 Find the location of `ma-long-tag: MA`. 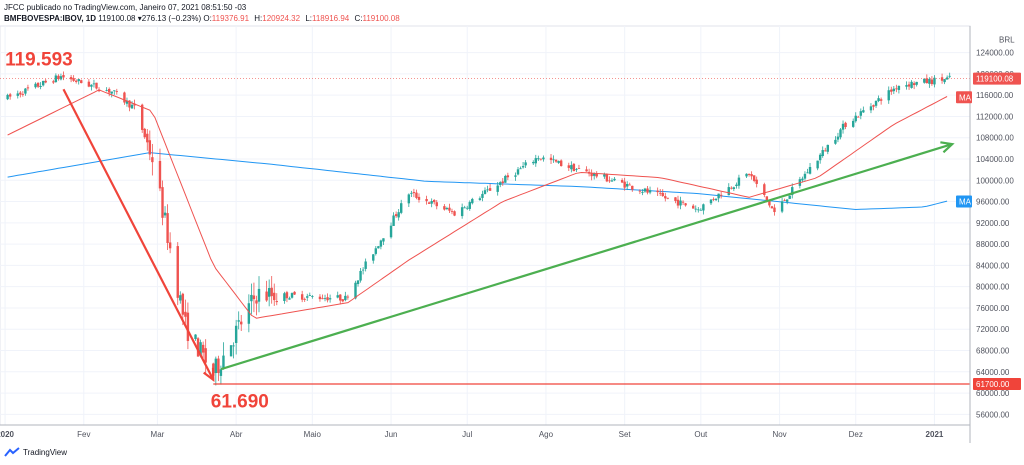

ma-long-tag: MA is located at coordinates (965, 202).